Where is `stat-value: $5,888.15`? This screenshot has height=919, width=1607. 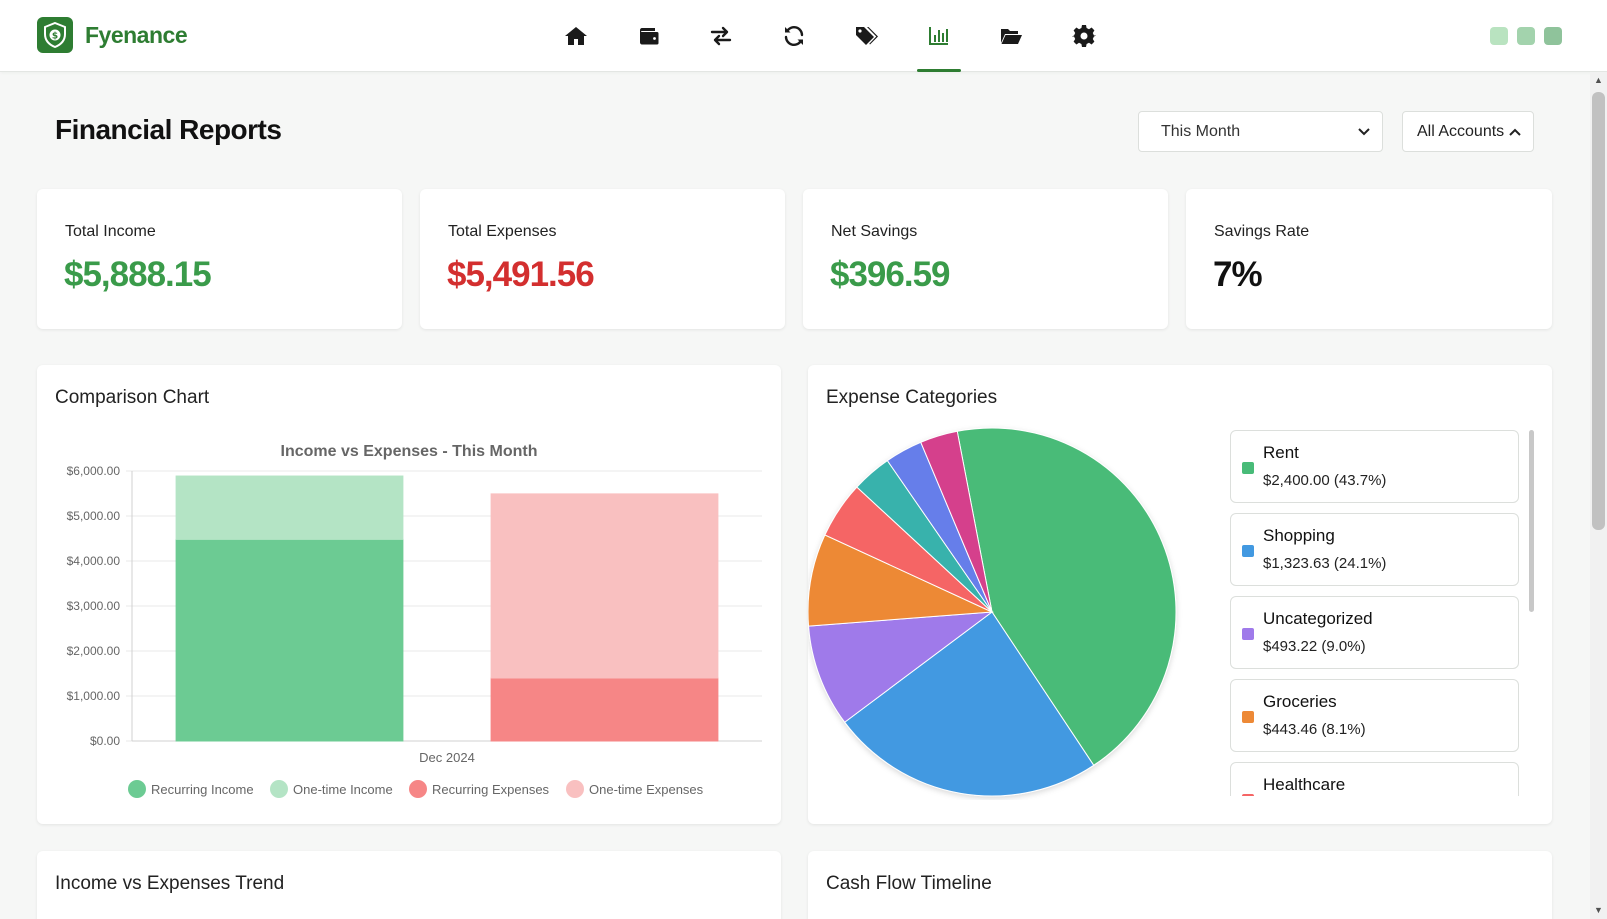 stat-value: $5,888.15 is located at coordinates (137, 275).